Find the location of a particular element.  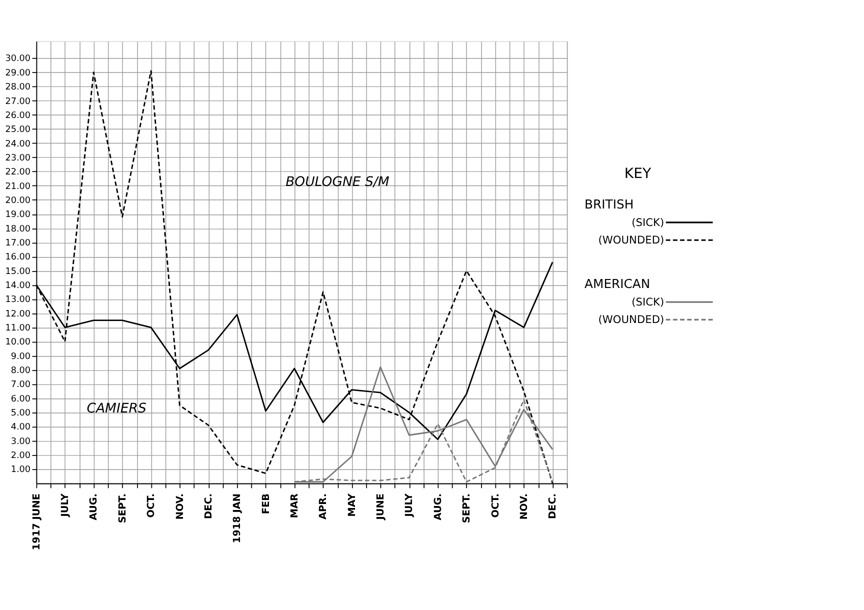

y-tick-label: 11.00 is located at coordinates (18, 329).